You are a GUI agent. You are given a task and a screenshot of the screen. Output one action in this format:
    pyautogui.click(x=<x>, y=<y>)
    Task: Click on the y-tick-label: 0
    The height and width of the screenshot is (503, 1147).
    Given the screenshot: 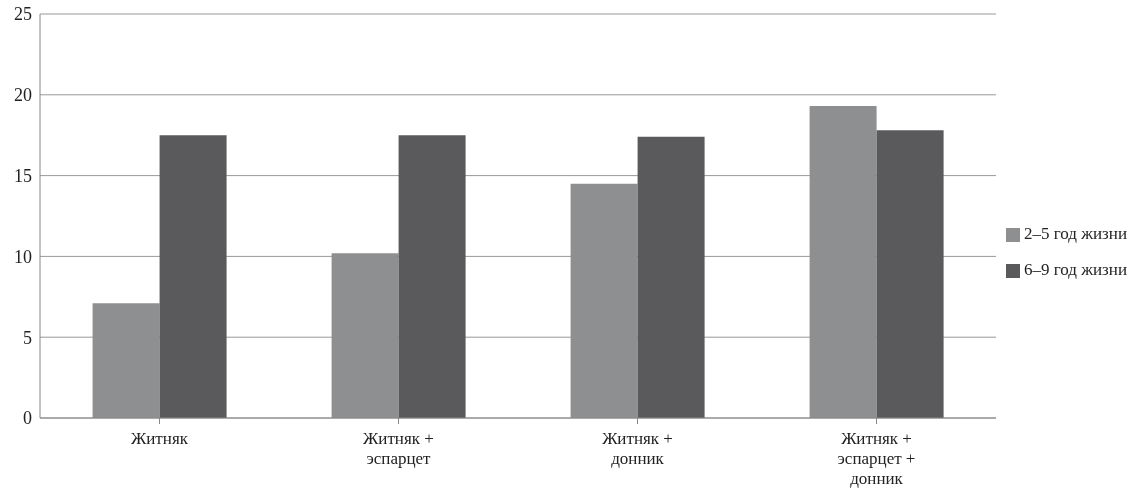 What is the action you would take?
    pyautogui.click(x=27, y=418)
    